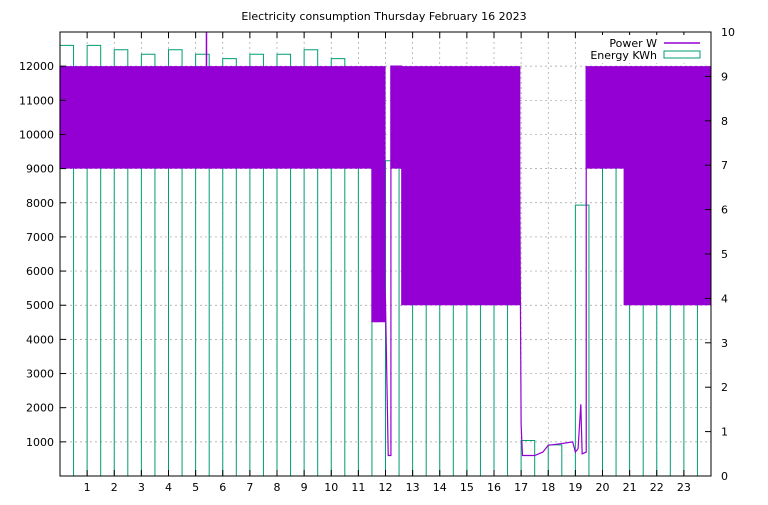 This screenshot has width=768, height=505. I want to click on x-tick-label: 9, so click(304, 487).